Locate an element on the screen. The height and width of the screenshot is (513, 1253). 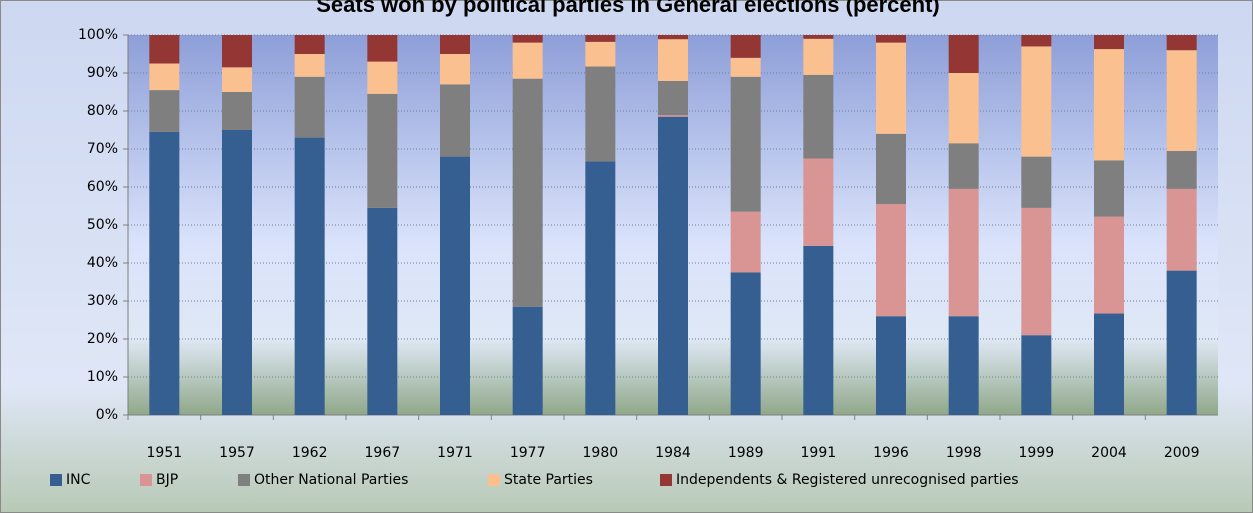
x-tick-label: 1991 is located at coordinates (819, 453).